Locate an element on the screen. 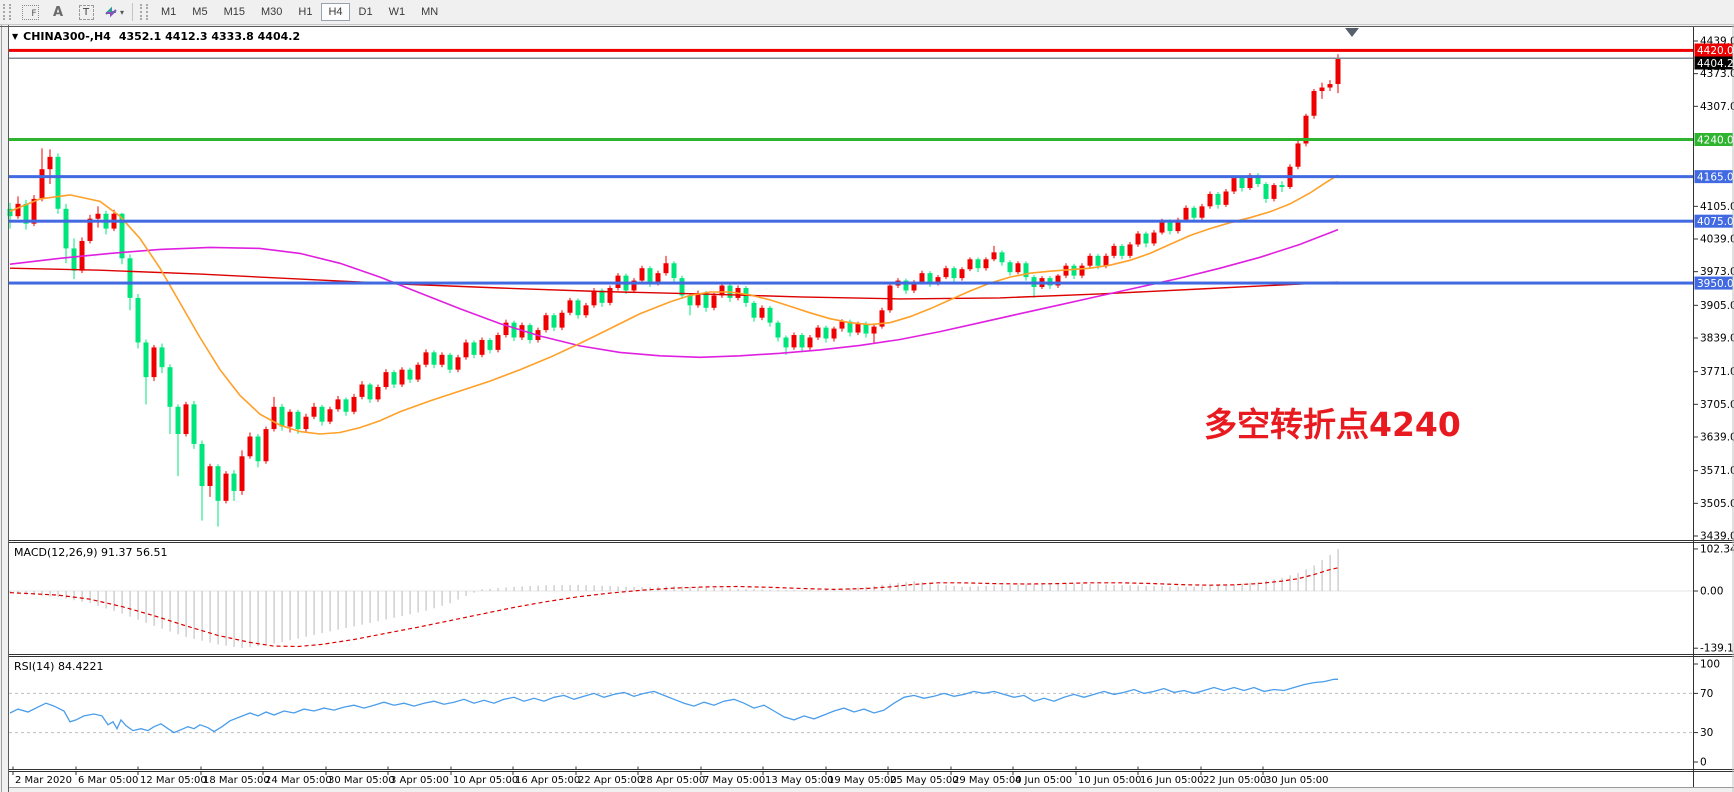 The image size is (1734, 792). time-tick-label: 29 May 05:00 is located at coordinates (987, 780).